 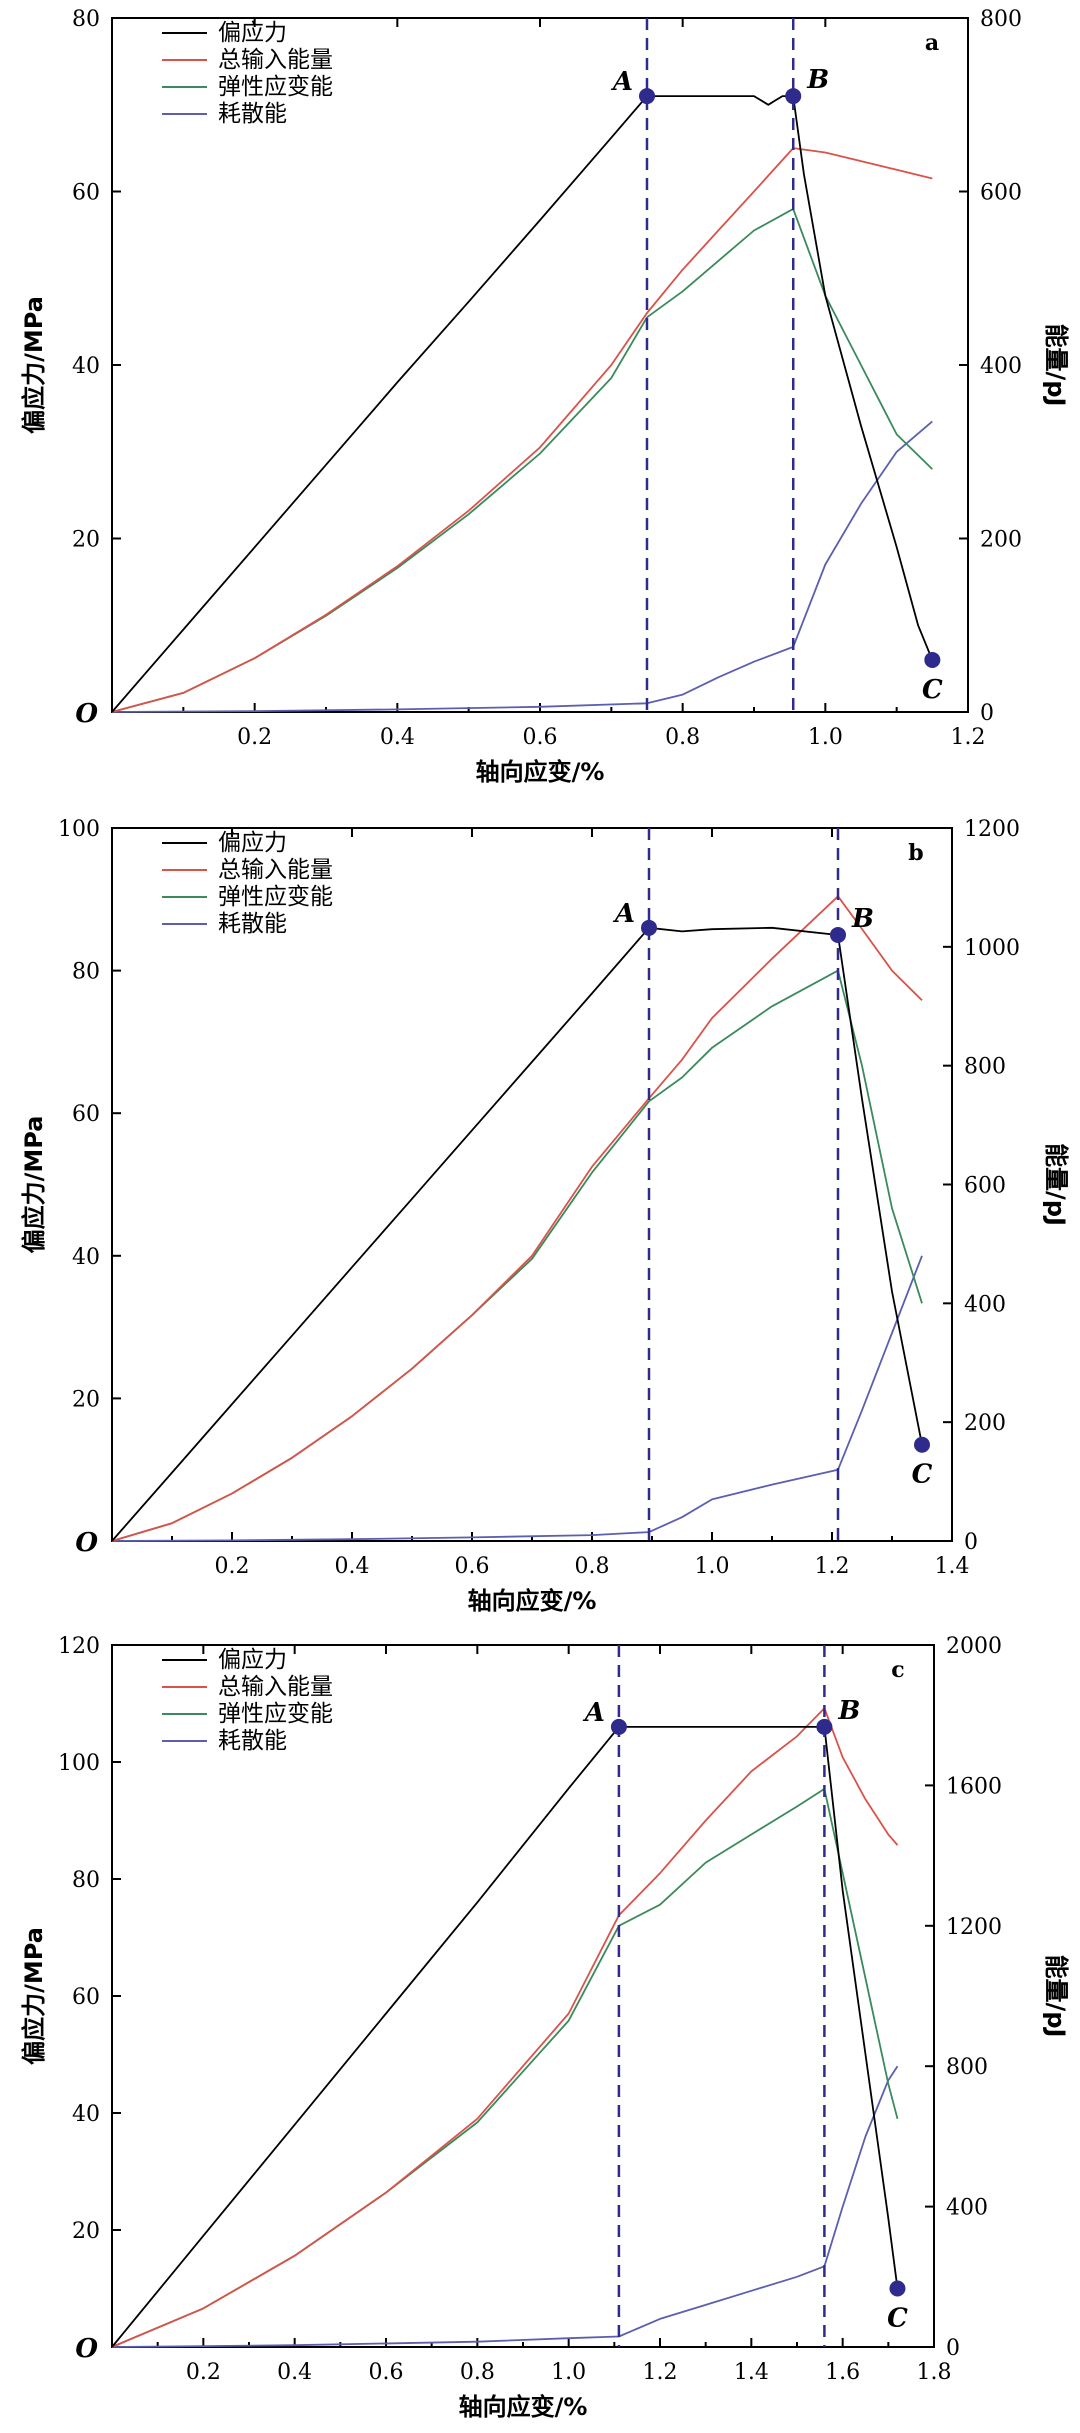 I want to click on y-right-tick-label: 1600, so click(x=974, y=1786).